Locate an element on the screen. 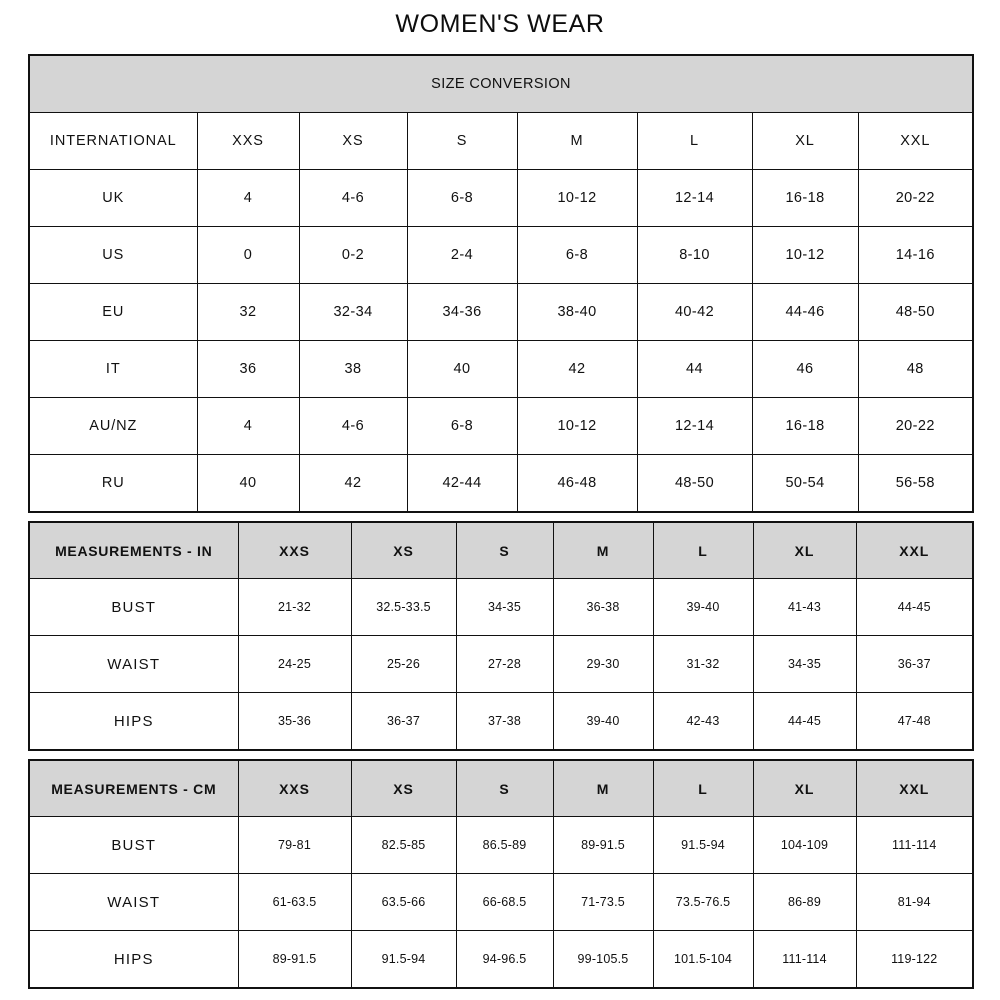  table-header-row: MEASUREMENTS - IN XXS XS S M L XL XXL is located at coordinates (501, 550).